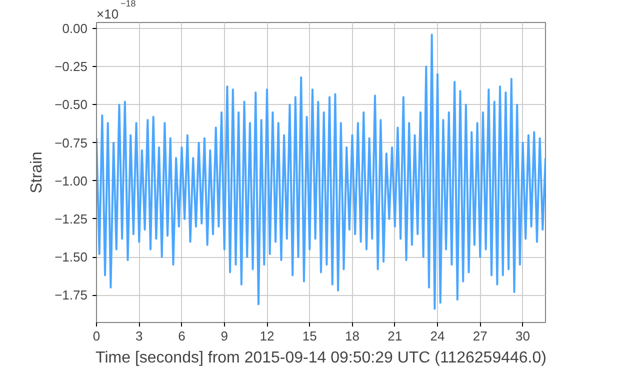 This screenshot has height=384, width=640. What do you see at coordinates (116, 11) in the screenshot?
I see `text: ×10⁻¹⁸` at bounding box center [116, 11].